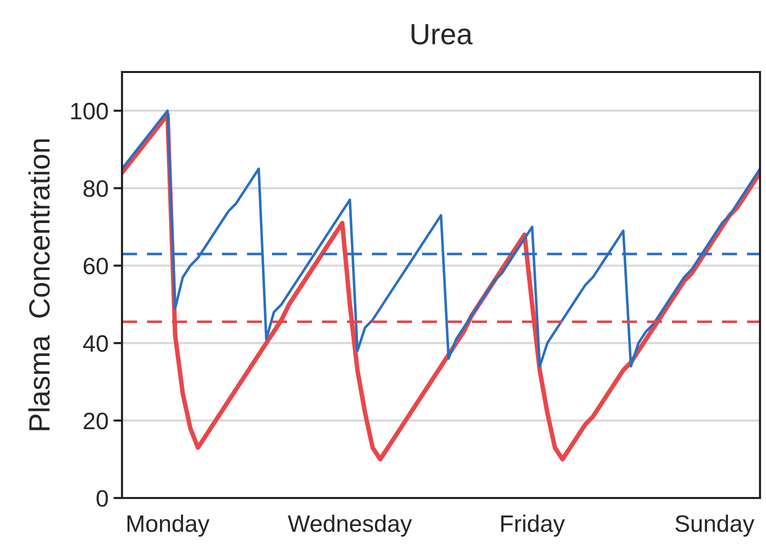  What do you see at coordinates (39, 284) in the screenshot?
I see `y-axis-title: Plasma Concentration` at bounding box center [39, 284].